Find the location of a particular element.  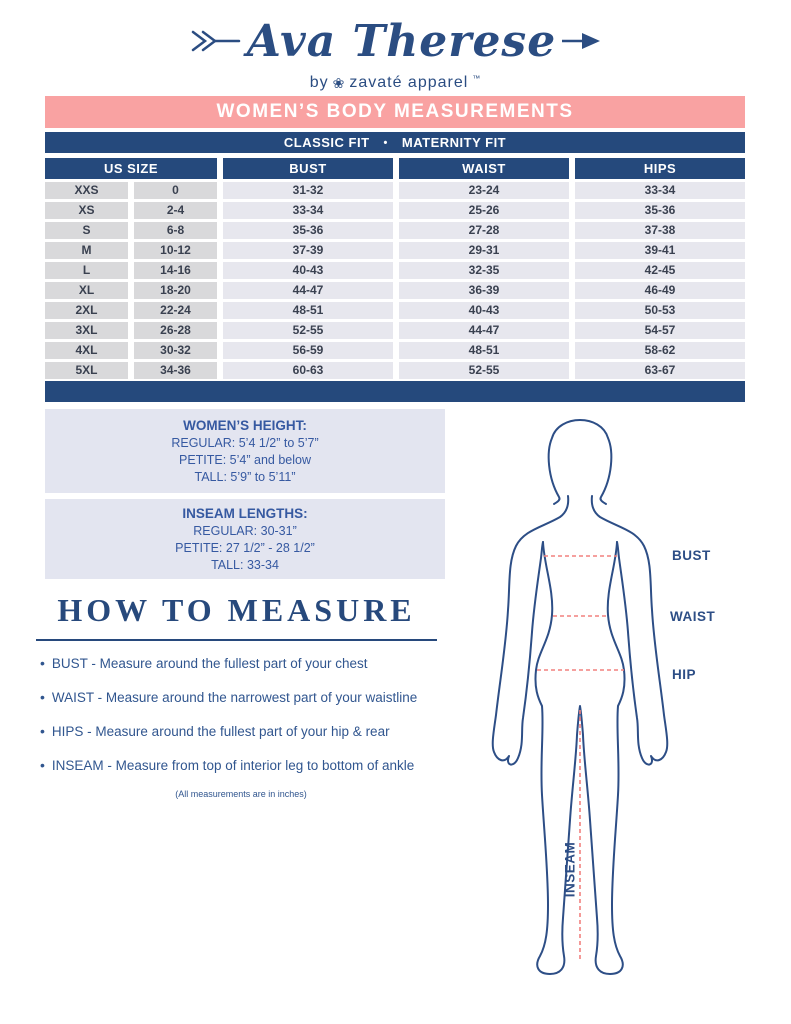

inseam-tall: TALL: 33-34 is located at coordinates (245, 564).